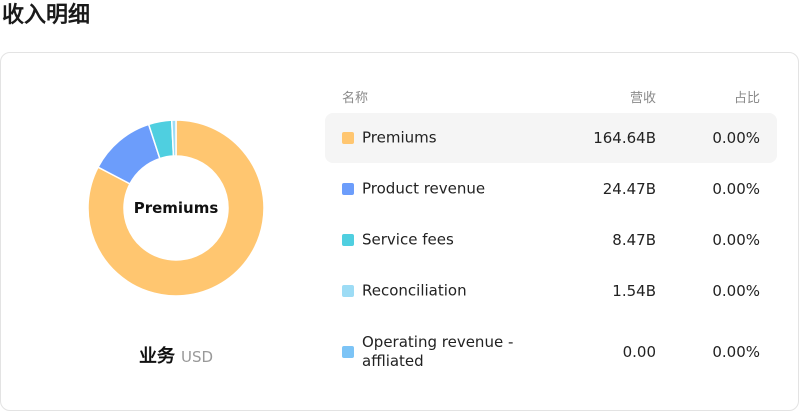 The height and width of the screenshot is (412, 800). I want to click on header-name: 名称, so click(355, 98).